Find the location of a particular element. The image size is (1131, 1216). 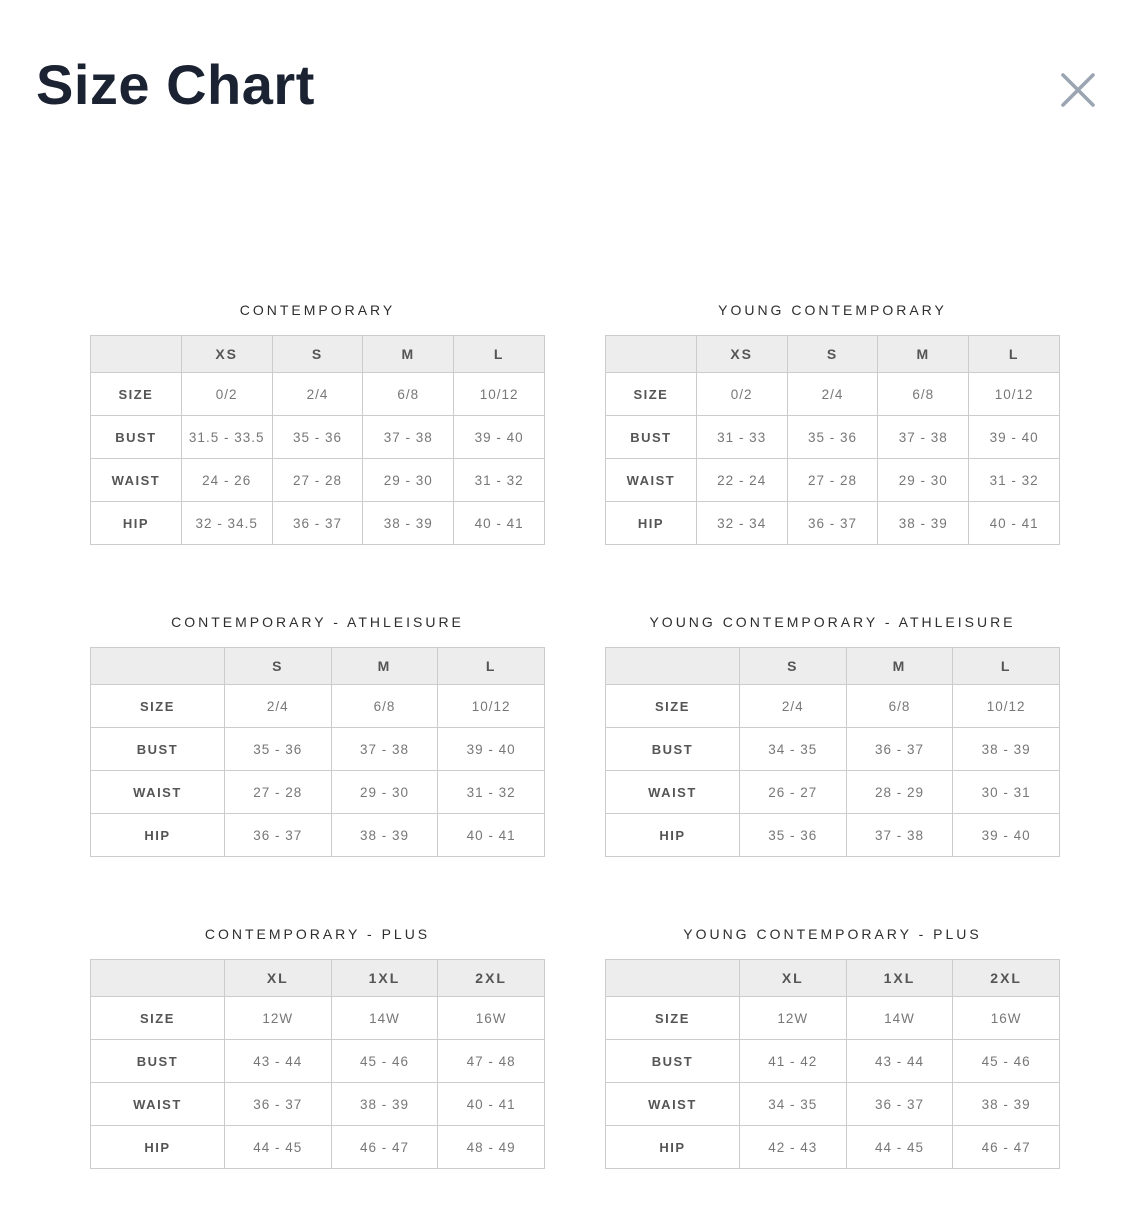

size-table-title: YOUNG CONTEMPORARY - ATHLEISURE is located at coordinates (832, 622).